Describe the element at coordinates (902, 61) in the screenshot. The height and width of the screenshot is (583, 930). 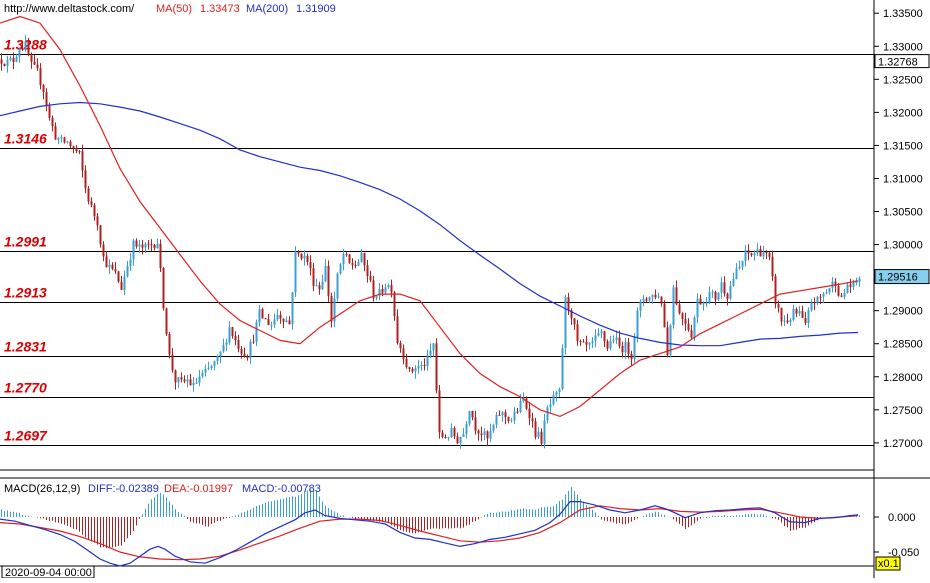
I see `crosshair-price-box` at that location.